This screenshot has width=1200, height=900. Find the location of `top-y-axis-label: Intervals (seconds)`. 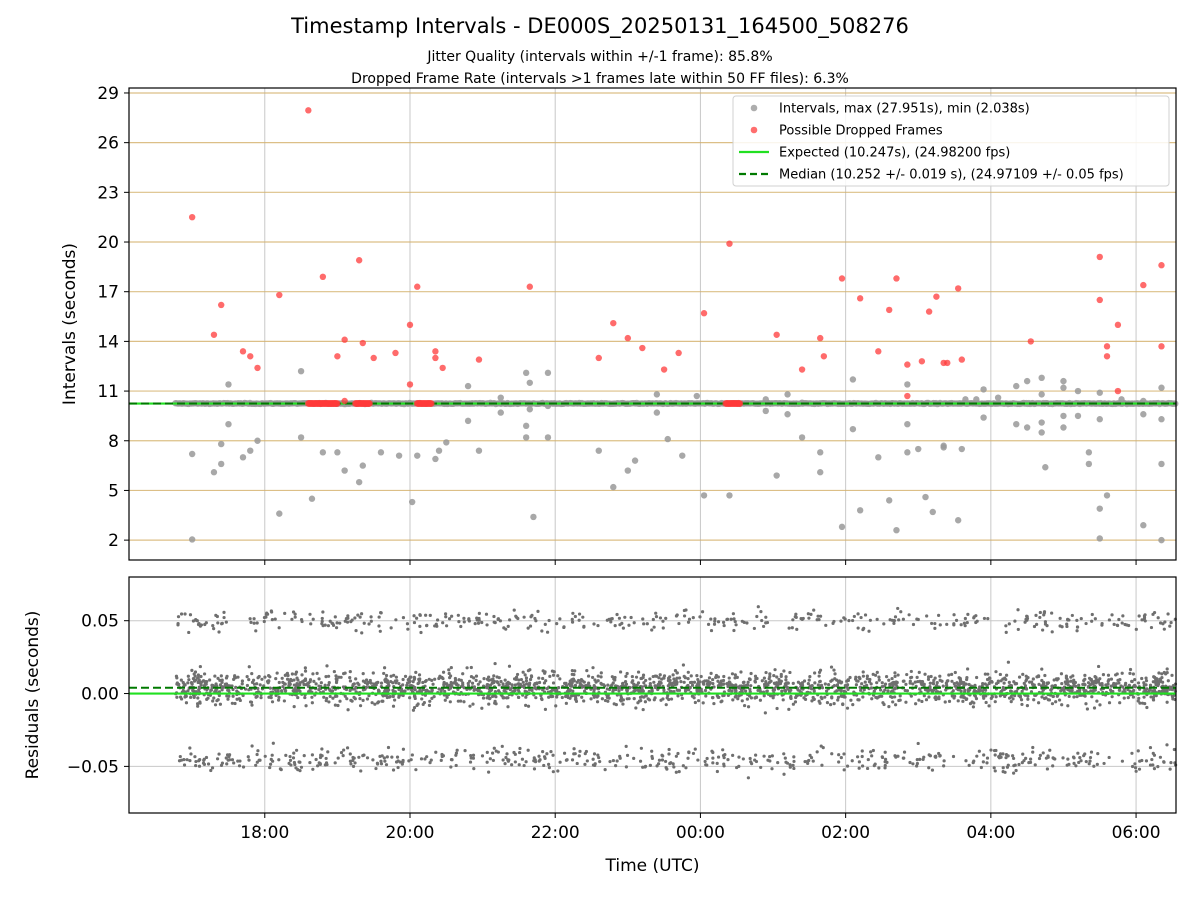

top-y-axis-label: Intervals (seconds) is located at coordinates (70, 324).